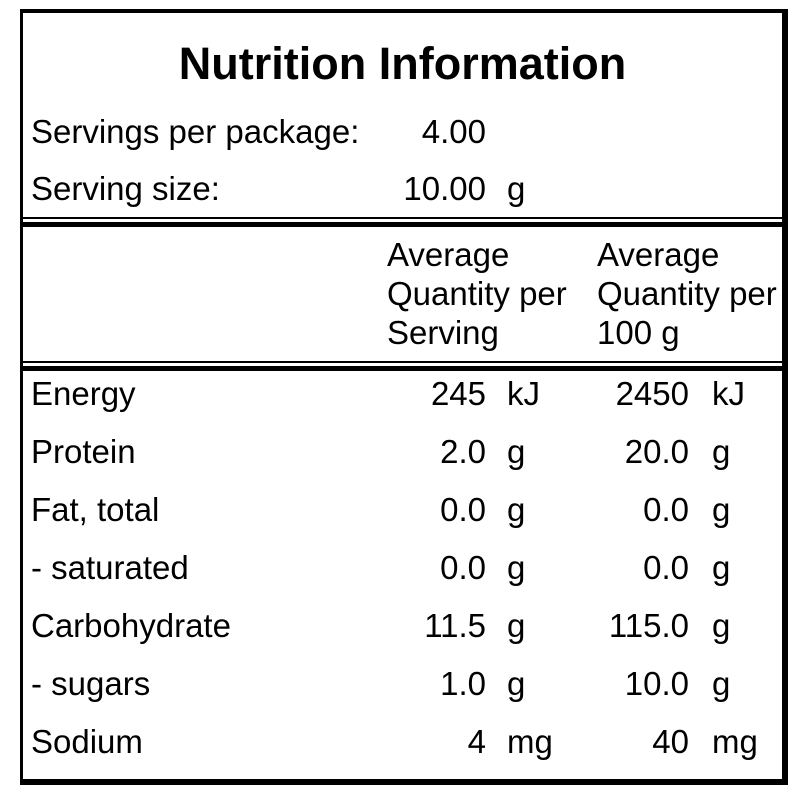 The height and width of the screenshot is (800, 800). I want to click on serving-value: 10.00, so click(444, 188).